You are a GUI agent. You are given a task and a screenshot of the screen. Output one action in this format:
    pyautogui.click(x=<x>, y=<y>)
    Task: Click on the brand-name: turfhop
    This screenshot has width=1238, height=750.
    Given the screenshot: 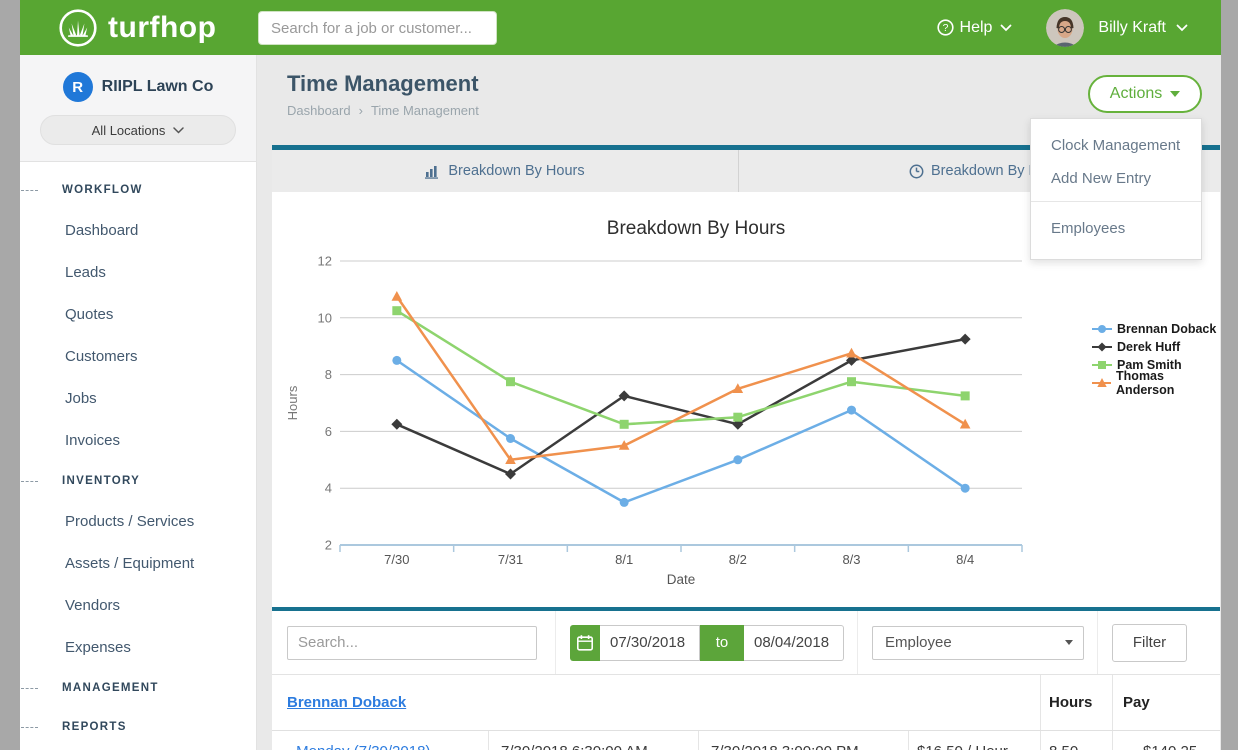 What is the action you would take?
    pyautogui.click(x=162, y=27)
    